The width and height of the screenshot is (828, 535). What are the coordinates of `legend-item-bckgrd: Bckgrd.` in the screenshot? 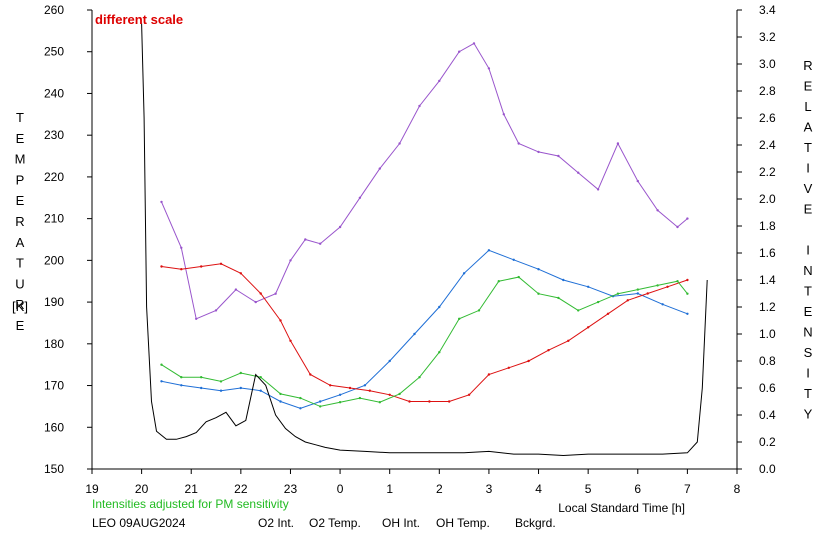 It's located at (535, 523).